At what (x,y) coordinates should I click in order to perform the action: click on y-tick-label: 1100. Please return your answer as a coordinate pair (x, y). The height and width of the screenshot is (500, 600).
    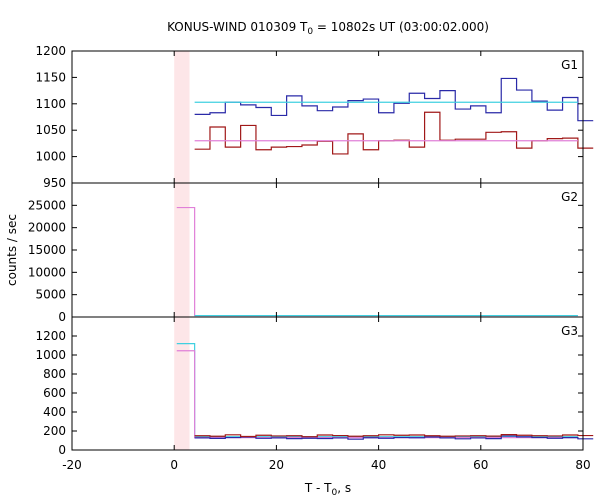
    Looking at the image, I should click on (50, 104).